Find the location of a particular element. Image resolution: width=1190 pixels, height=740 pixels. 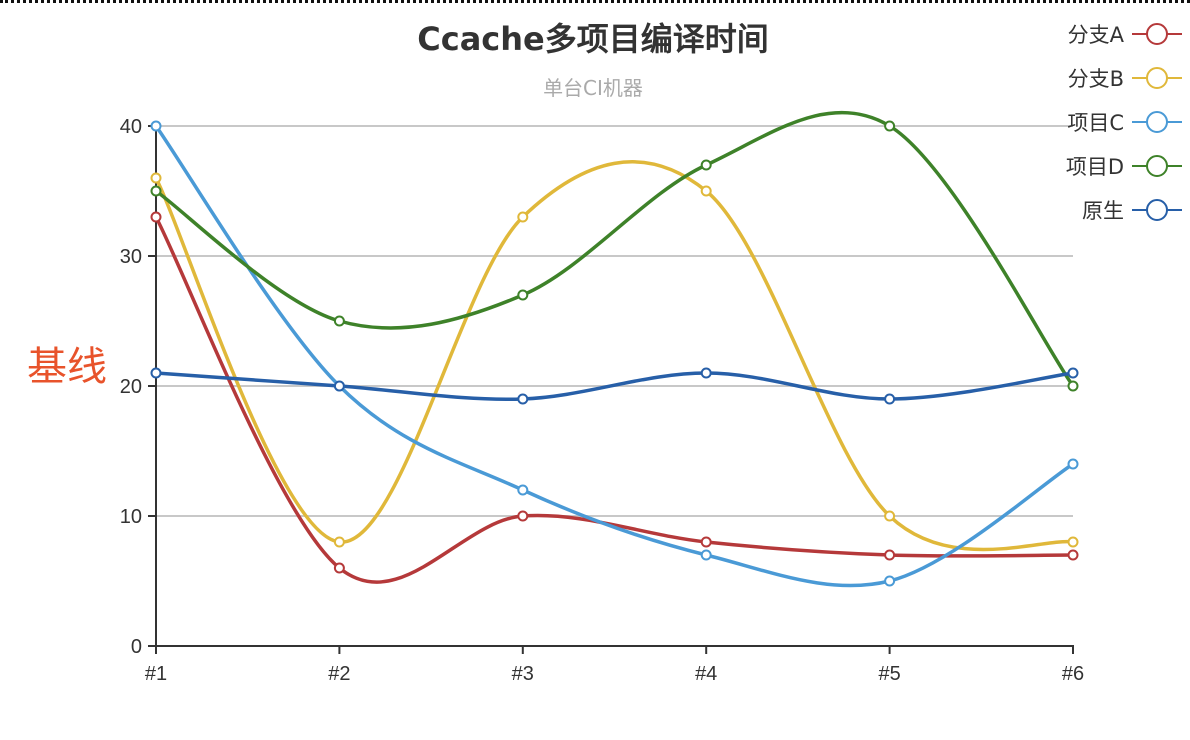

x-tick-label: #2 is located at coordinates (339, 674).